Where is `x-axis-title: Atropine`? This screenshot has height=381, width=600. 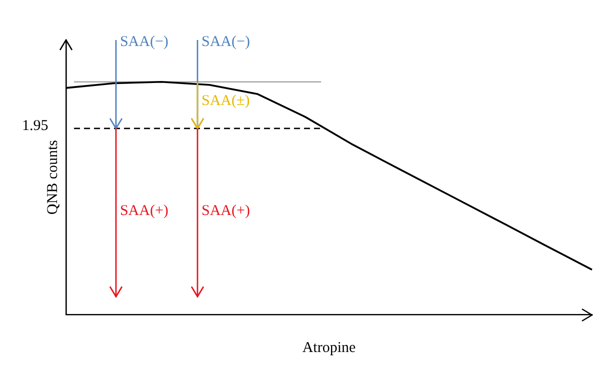
x-axis-title: Atropine is located at coordinates (329, 348).